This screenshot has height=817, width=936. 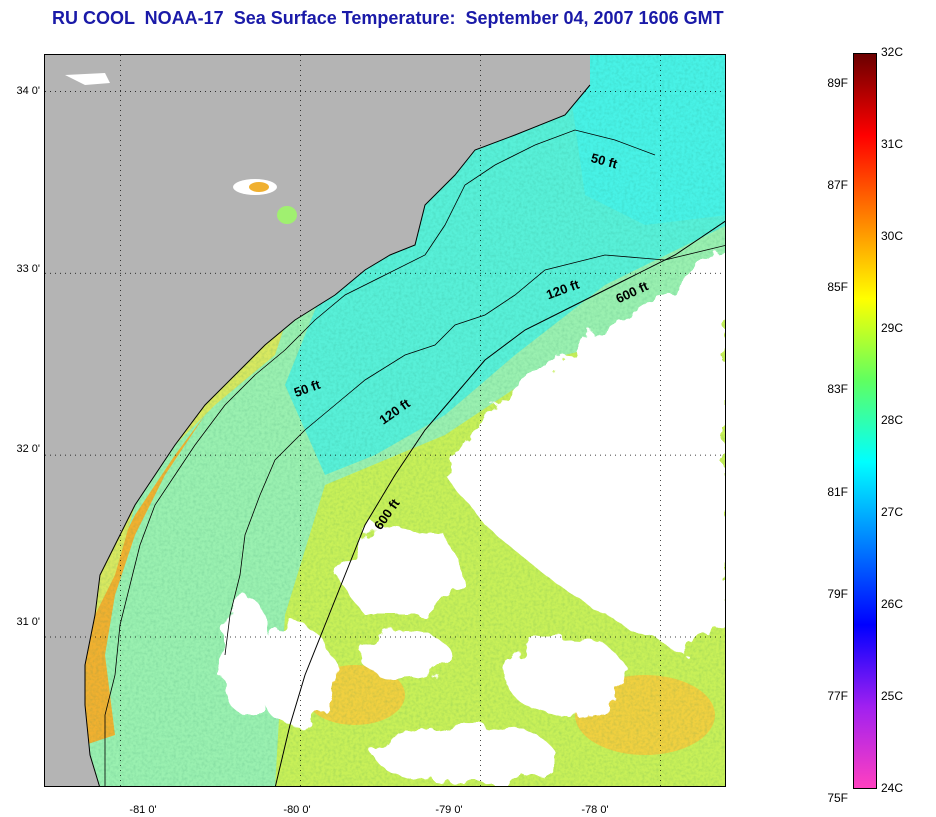 What do you see at coordinates (28, 269) in the screenshot?
I see `lat-label: 33 0'` at bounding box center [28, 269].